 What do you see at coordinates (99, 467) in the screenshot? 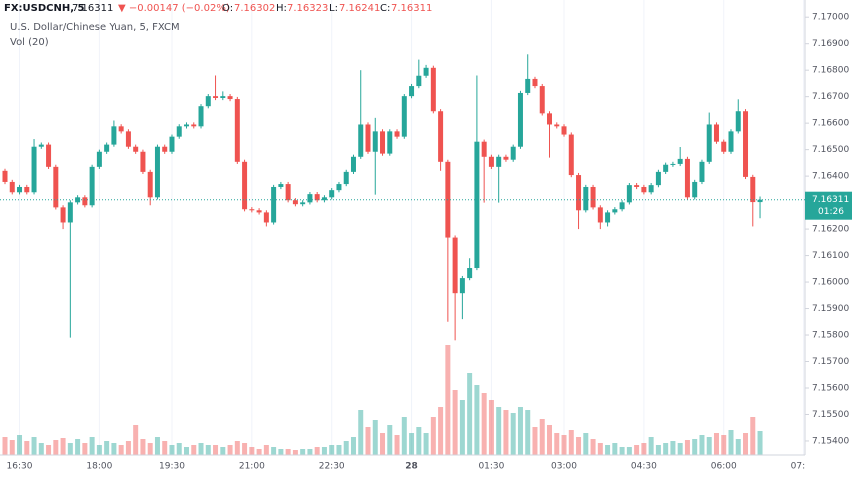
I see `x-tick-label: 18:00` at bounding box center [99, 467].